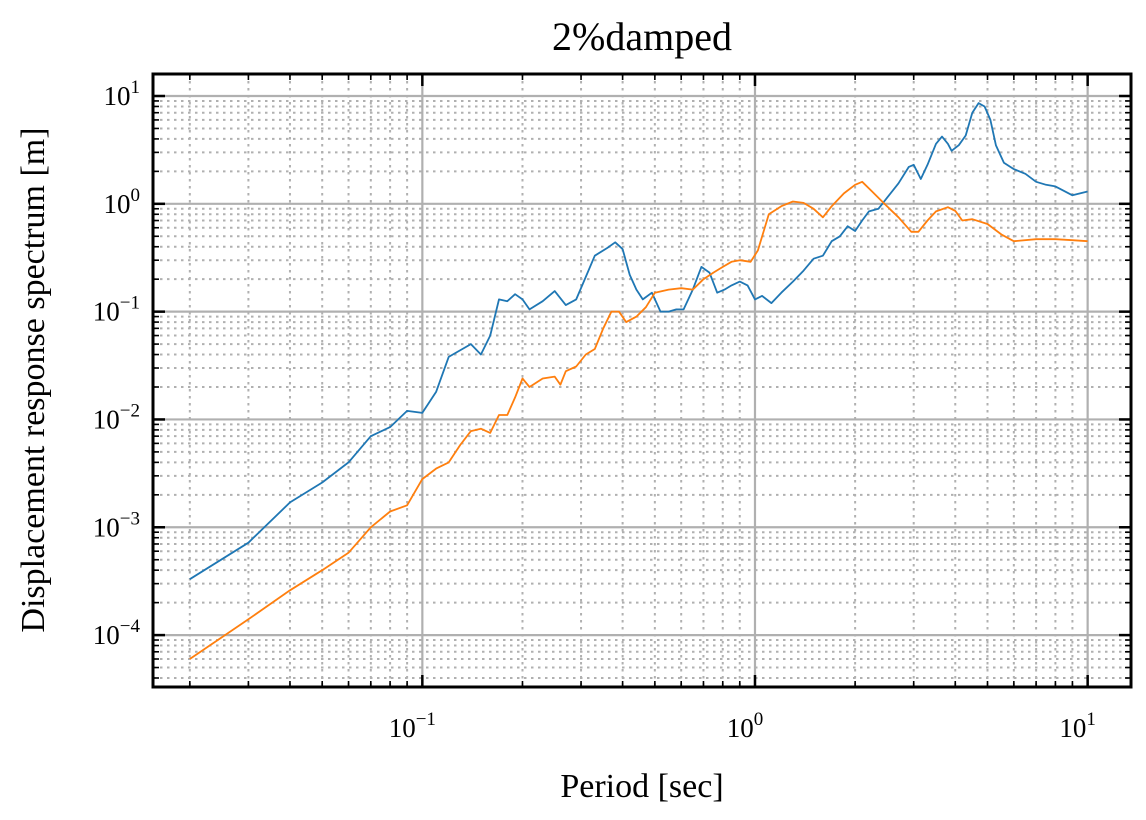  I want to click on y-tick-exponent: −1, so click(130, 303).